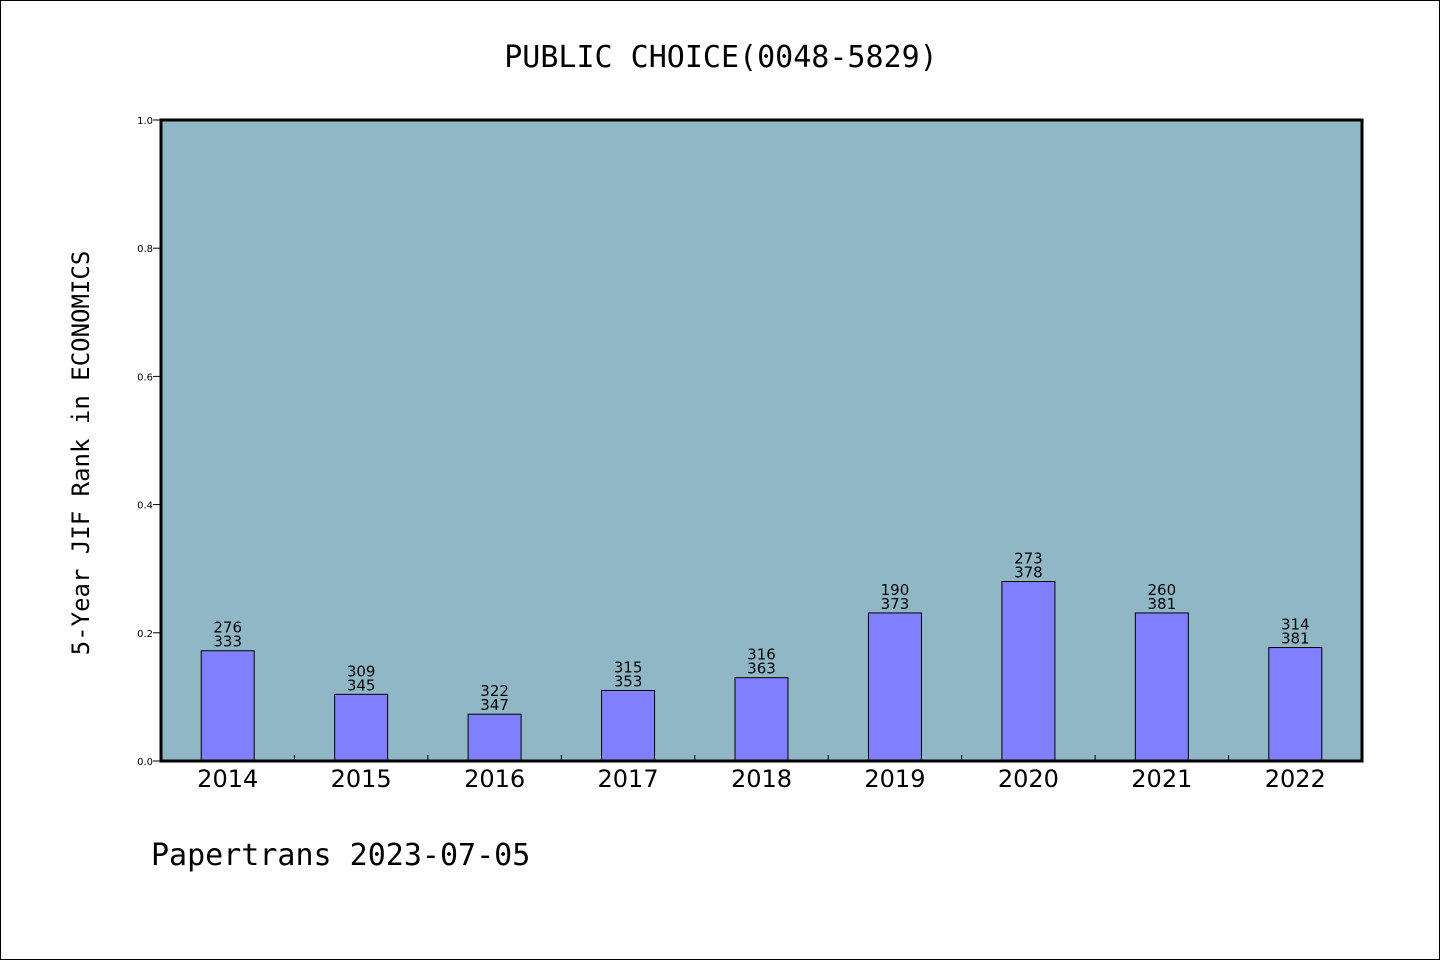 This screenshot has width=1440, height=960. I want to click on bar-2022, so click(1295, 704).